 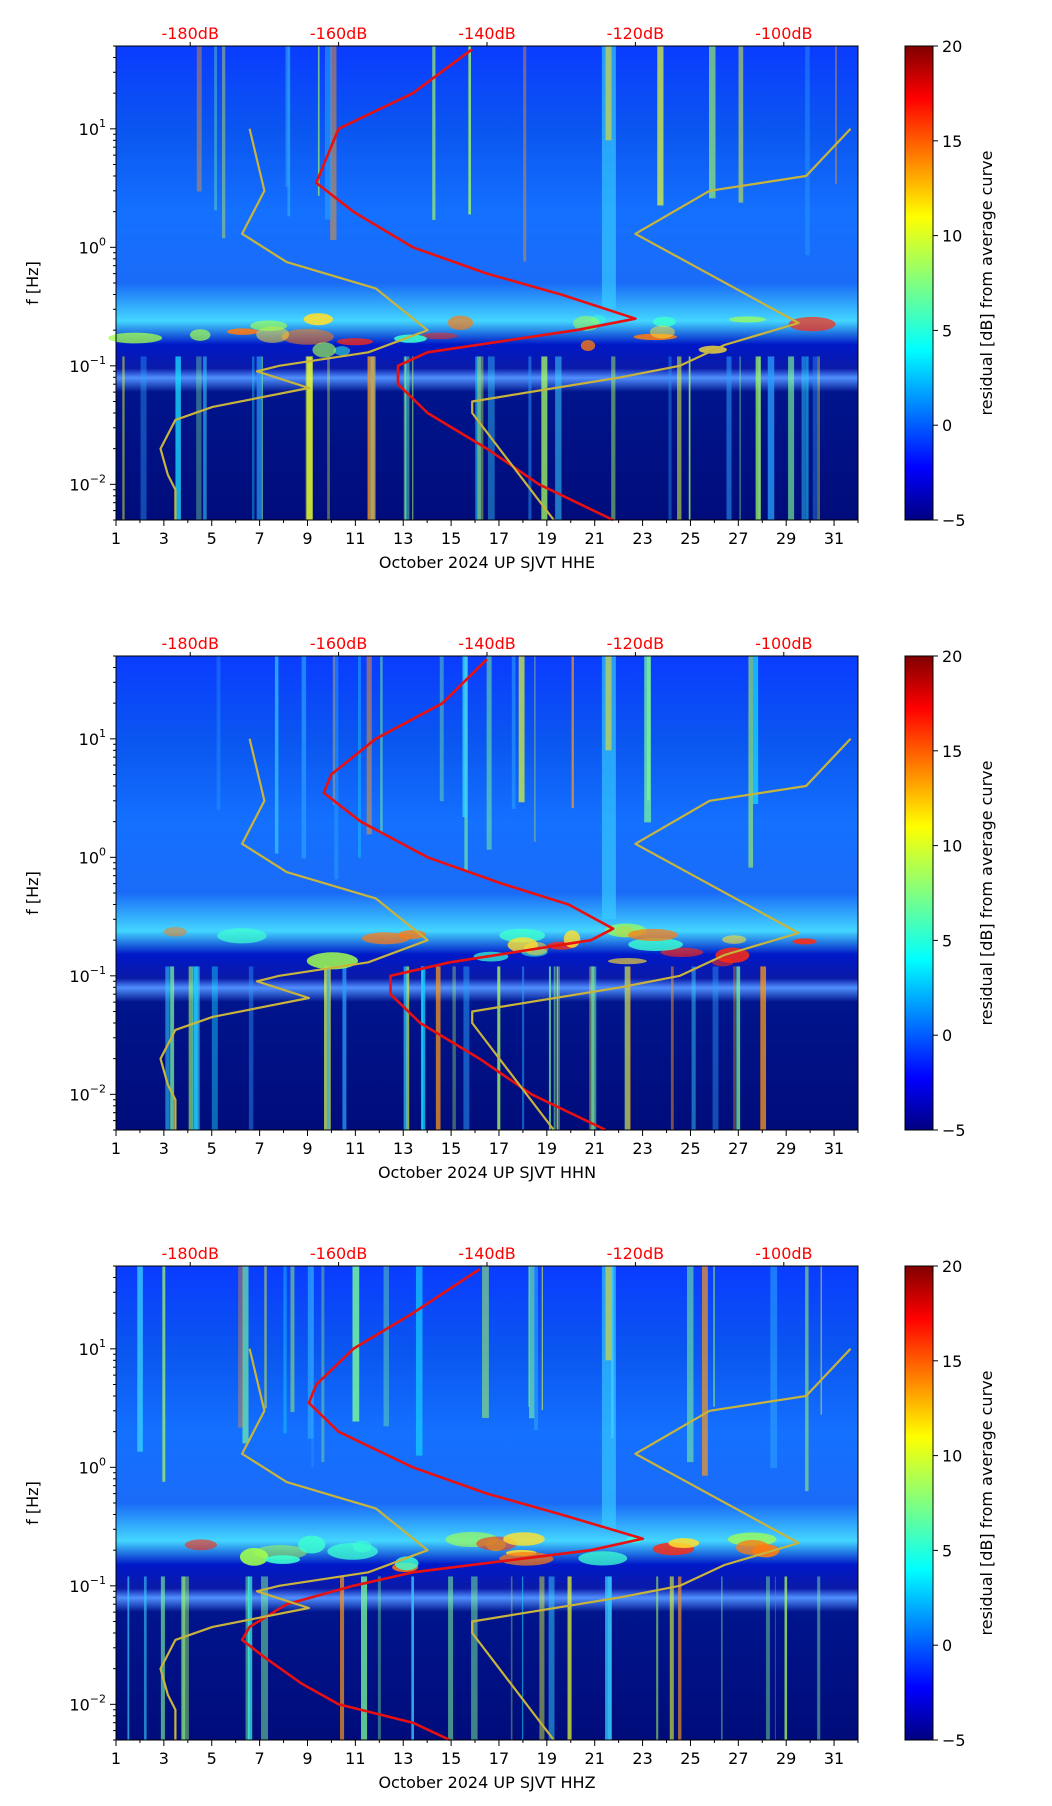 What do you see at coordinates (189, 643) in the screenshot?
I see `top-db-tick-label: -180dB` at bounding box center [189, 643].